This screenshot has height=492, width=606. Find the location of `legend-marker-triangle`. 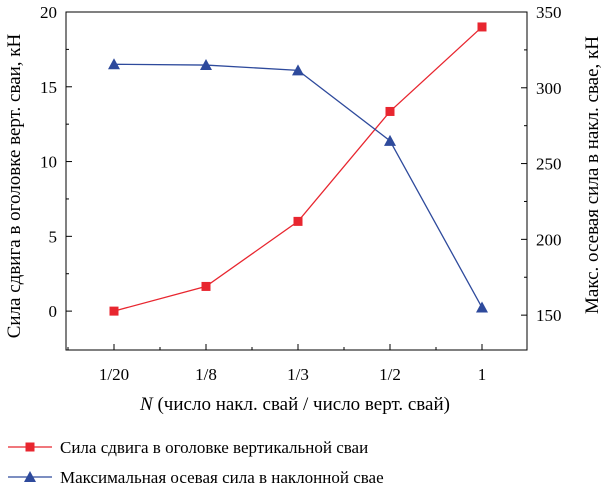

legend-marker-triangle is located at coordinates (30, 476).